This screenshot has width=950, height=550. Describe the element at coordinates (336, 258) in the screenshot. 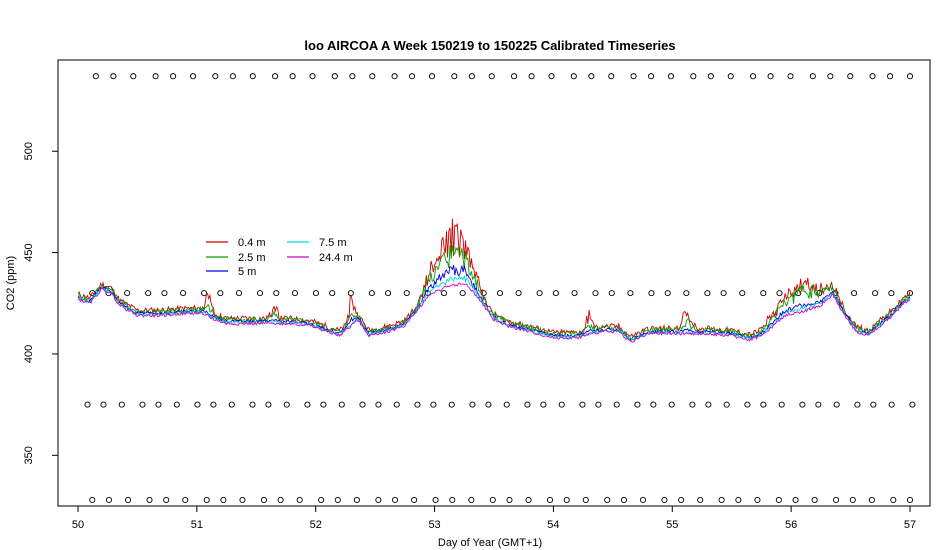

I see `legend-label-24.4m: 24.4 m` at that location.